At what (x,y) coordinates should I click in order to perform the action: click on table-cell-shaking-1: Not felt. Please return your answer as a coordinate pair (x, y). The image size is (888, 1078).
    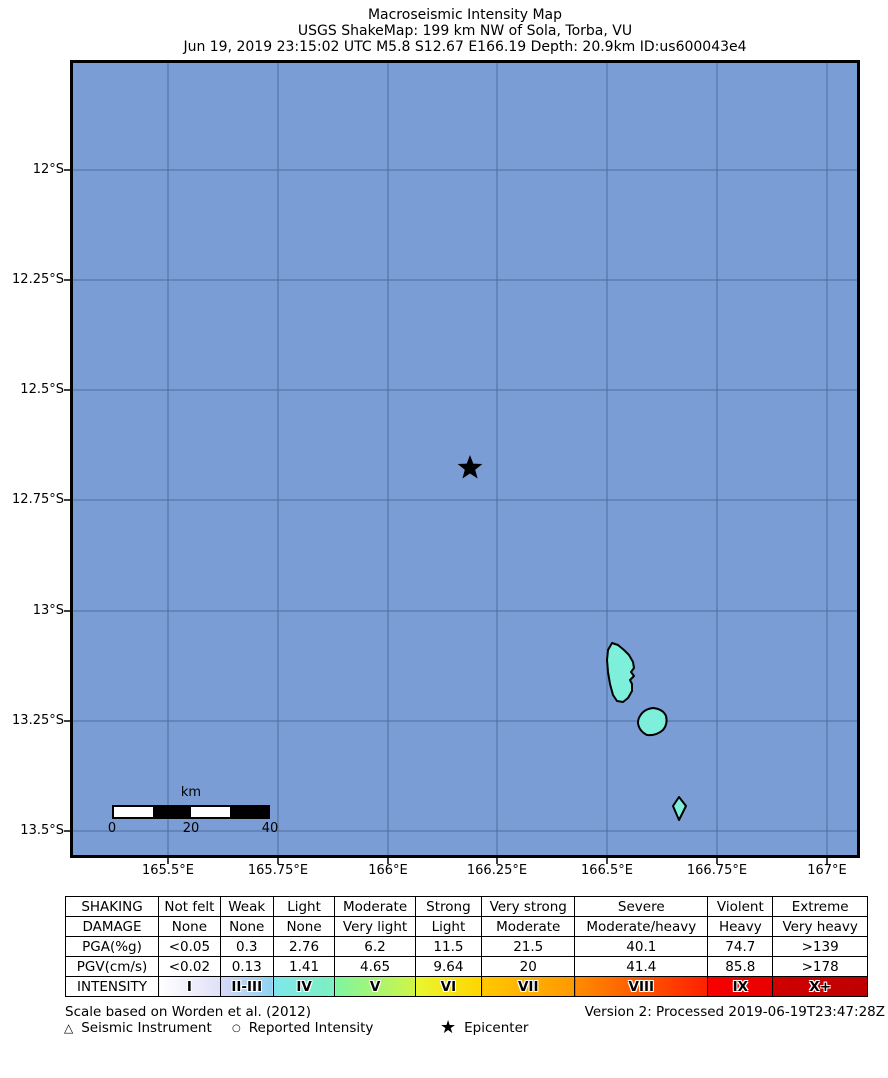
    Looking at the image, I should click on (189, 906).